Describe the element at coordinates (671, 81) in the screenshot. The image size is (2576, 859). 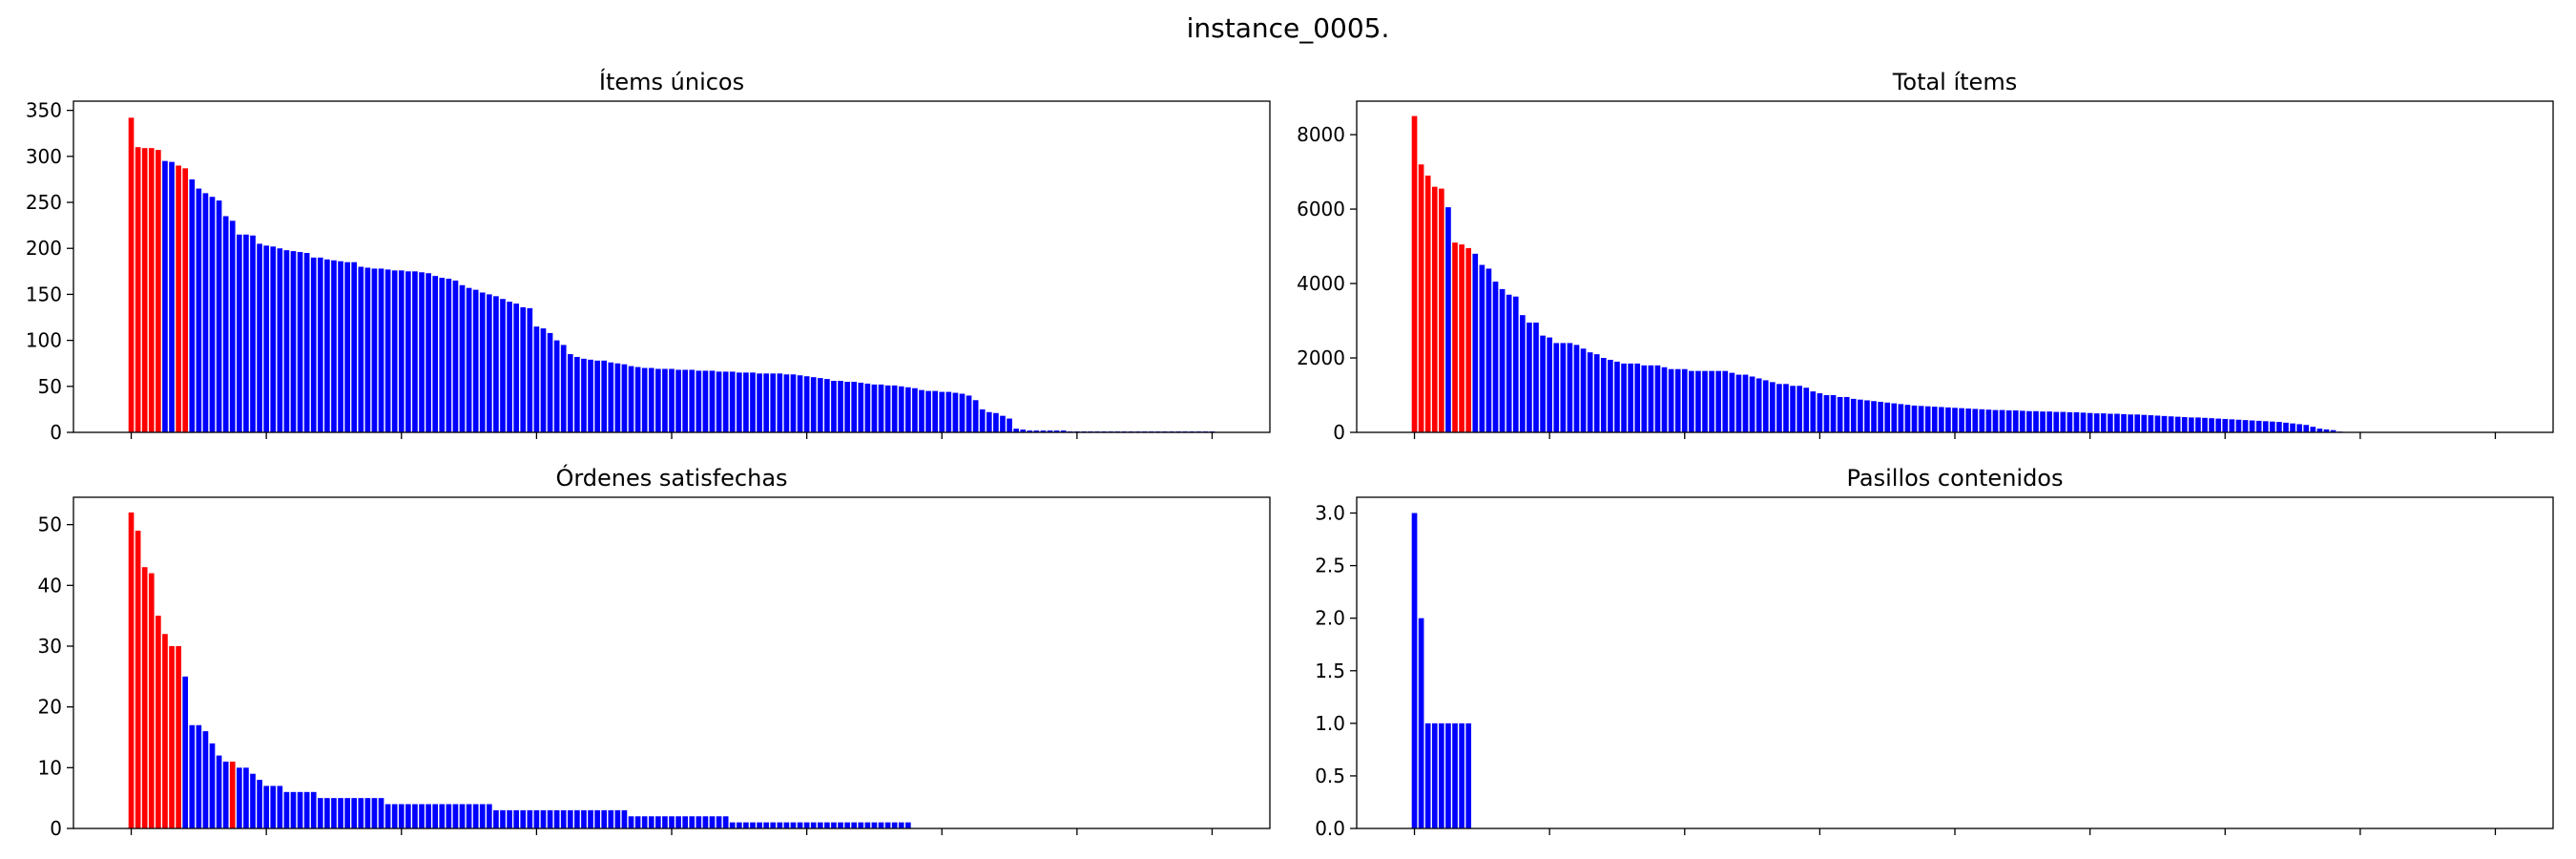
I see `panel-title: Ítems únicos` at that location.